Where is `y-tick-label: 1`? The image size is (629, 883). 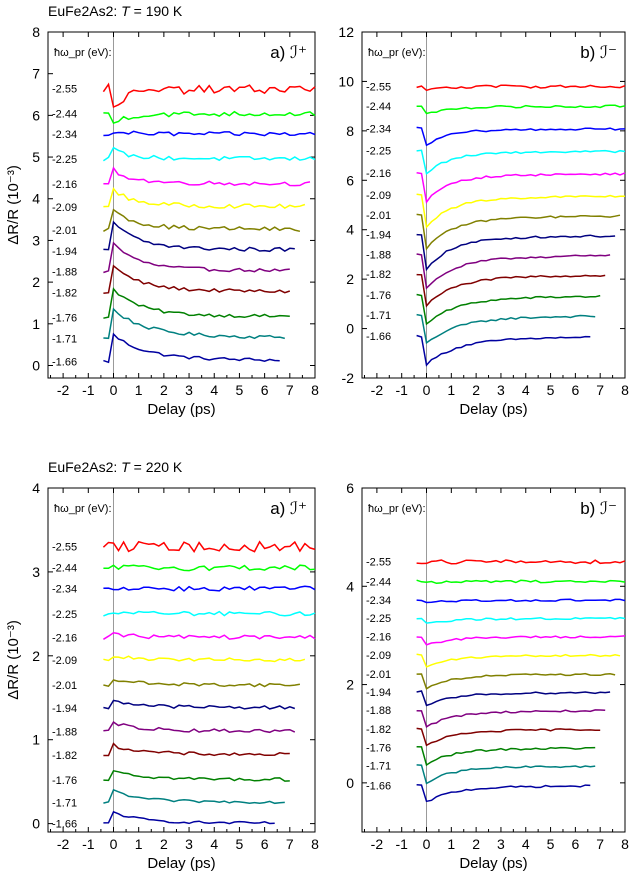
y-tick-label: 1 is located at coordinates (36, 324).